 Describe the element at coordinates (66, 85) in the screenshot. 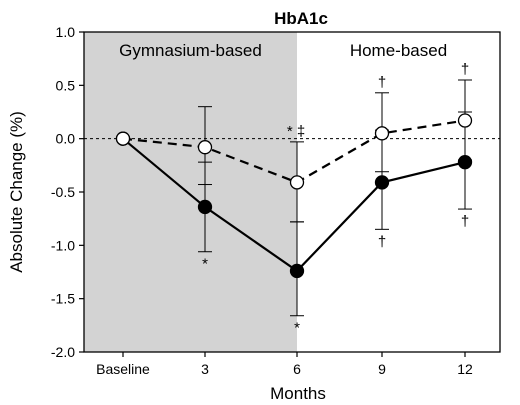

I see `y-tick-label-1: 0.5` at that location.